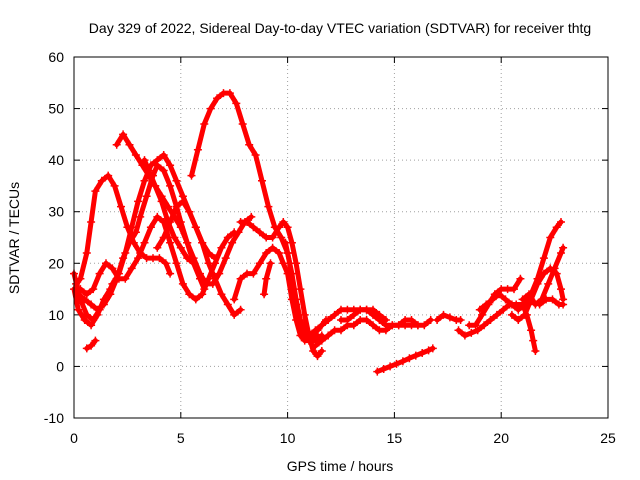 This screenshot has width=640, height=480. What do you see at coordinates (181, 438) in the screenshot?
I see `x-tick-label: 5` at bounding box center [181, 438].